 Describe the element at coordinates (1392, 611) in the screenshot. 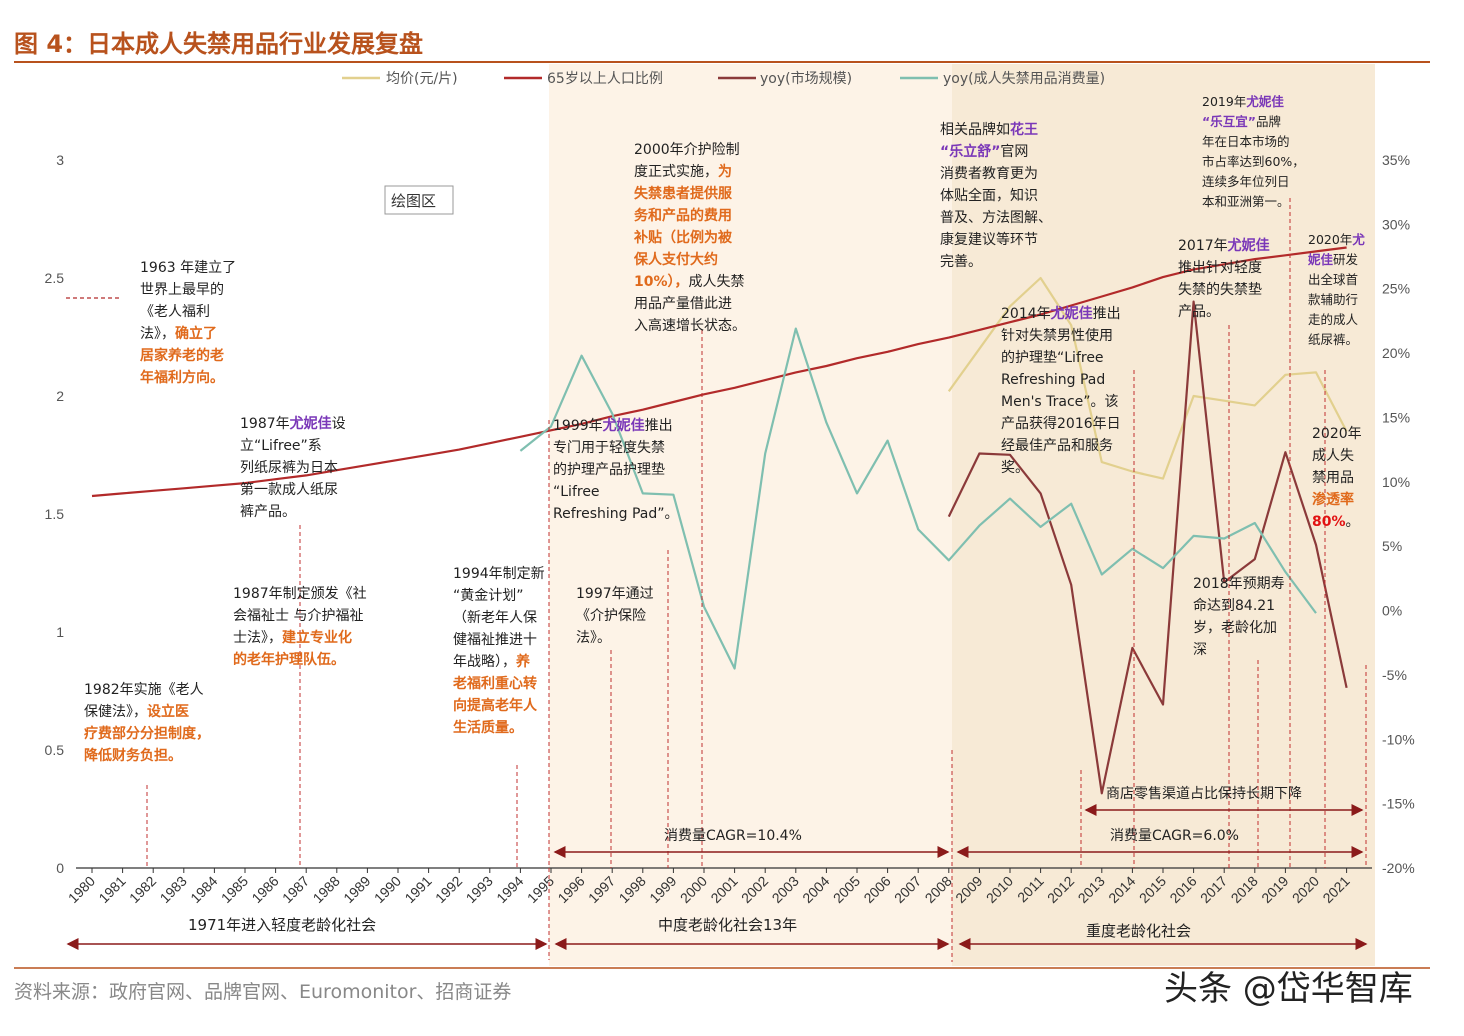

I see `right-tick-label: 0%` at that location.